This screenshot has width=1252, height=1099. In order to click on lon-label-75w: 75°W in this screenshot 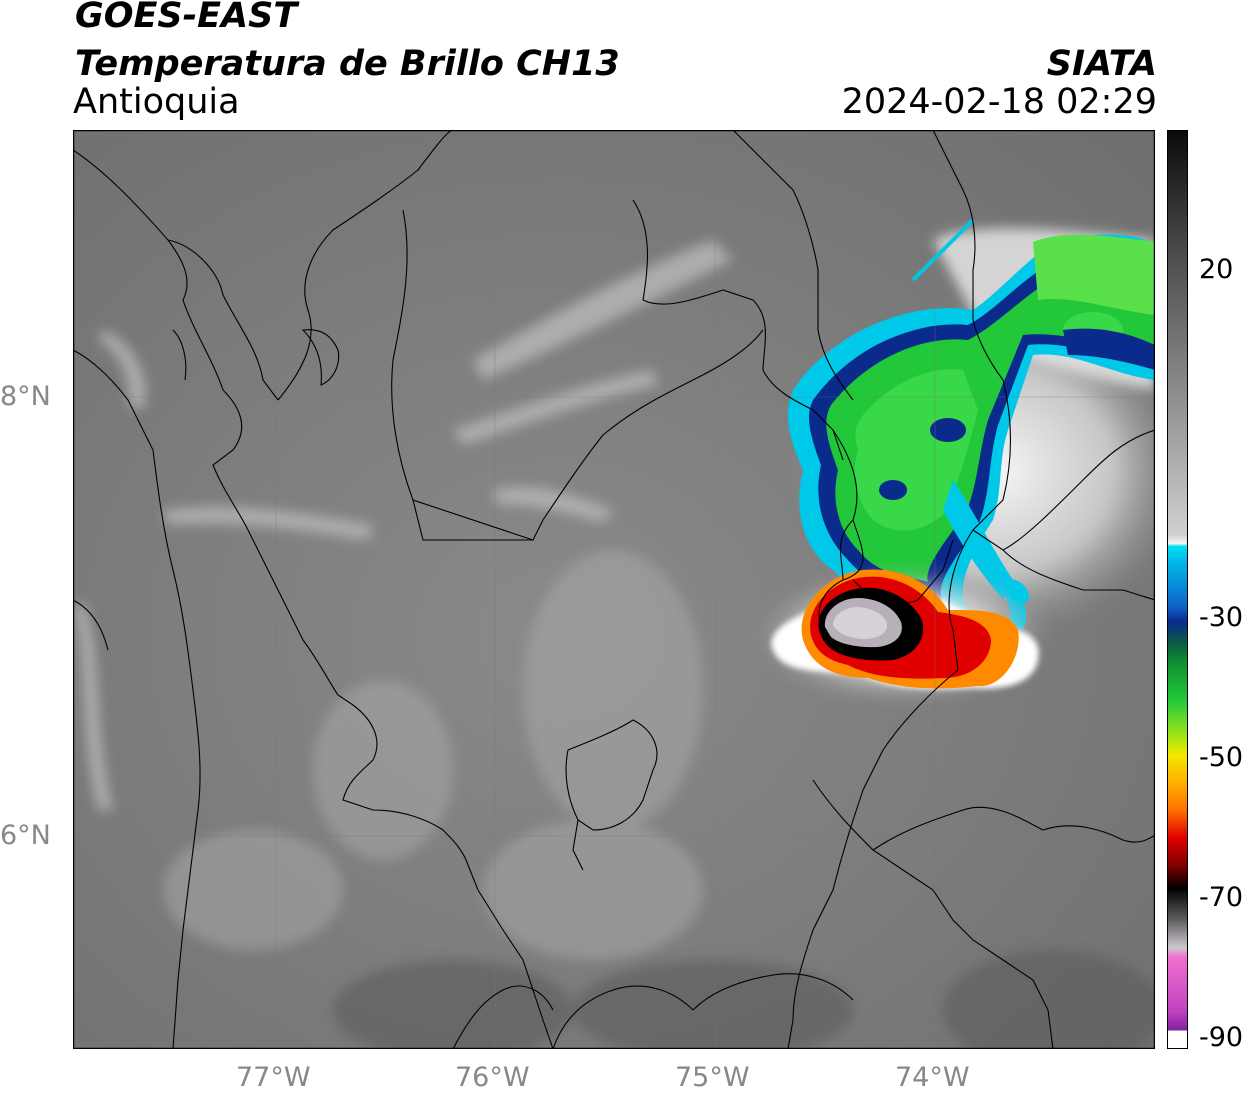, I will do `click(712, 1077)`.